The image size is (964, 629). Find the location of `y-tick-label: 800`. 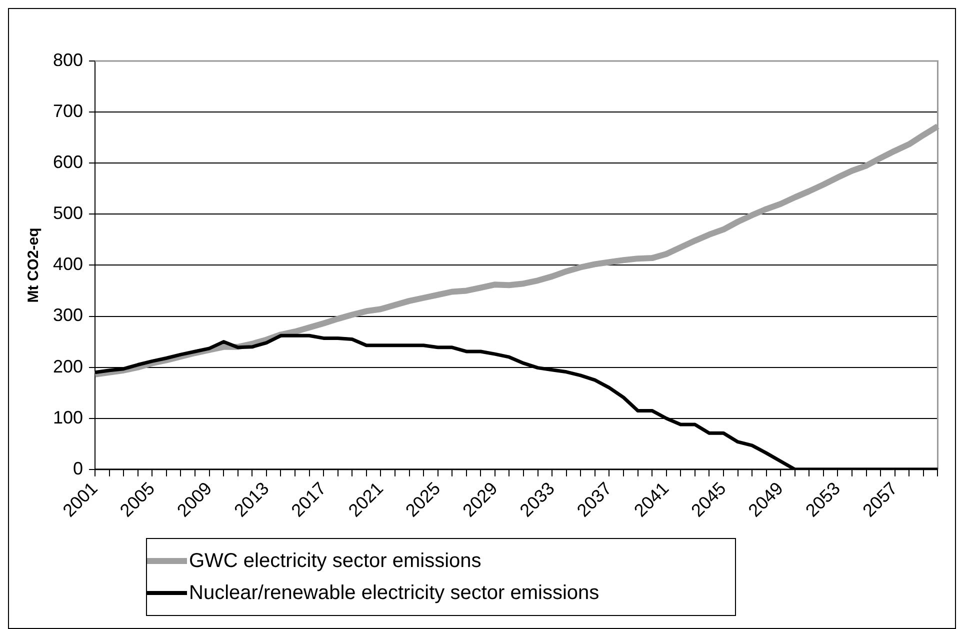

y-tick-label: 800 is located at coordinates (68, 60).